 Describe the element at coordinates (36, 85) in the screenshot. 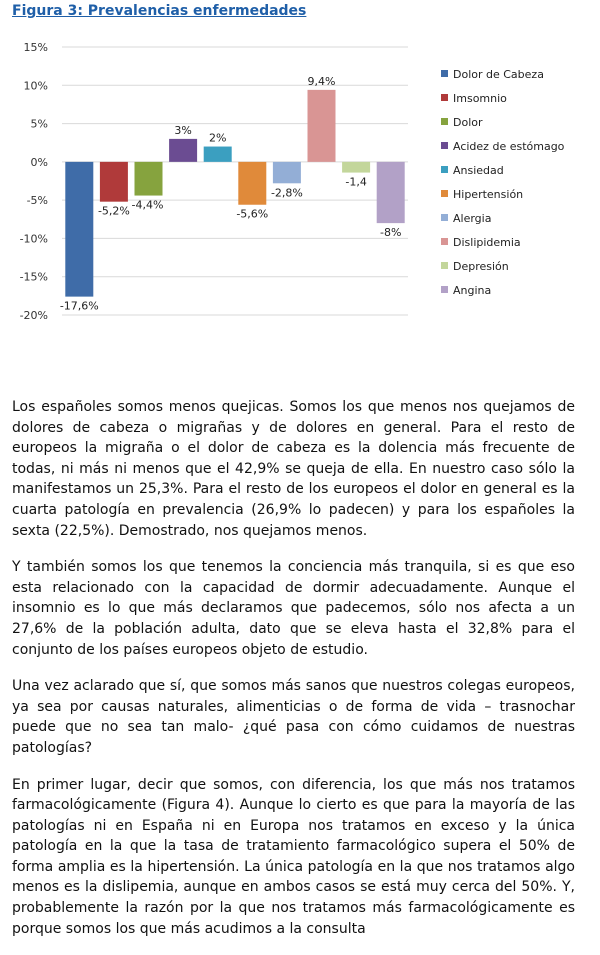

I see `y-tick-label: 10%` at that location.